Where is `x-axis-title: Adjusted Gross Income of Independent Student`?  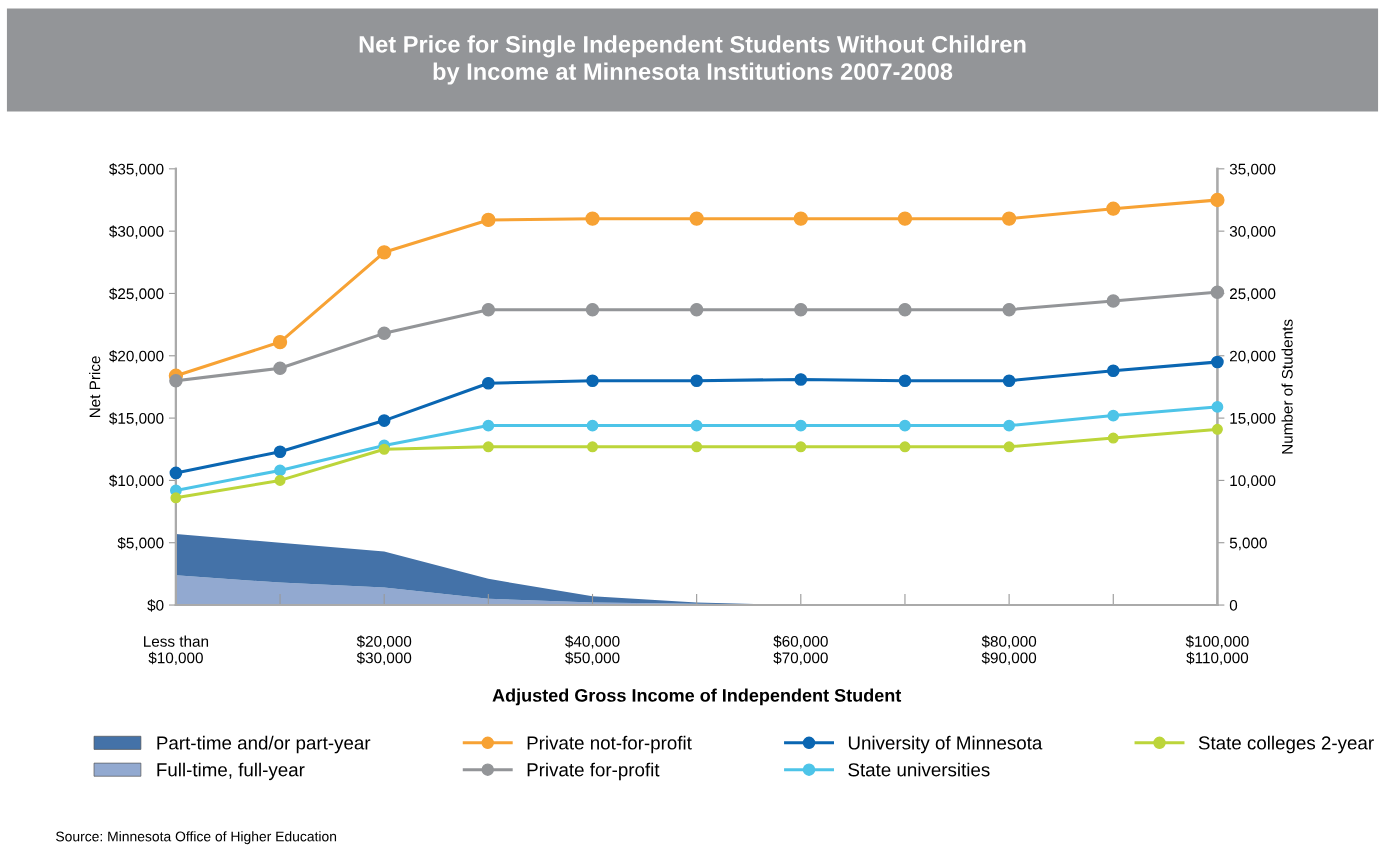
x-axis-title: Adjusted Gross Income of Independent Student is located at coordinates (697, 697).